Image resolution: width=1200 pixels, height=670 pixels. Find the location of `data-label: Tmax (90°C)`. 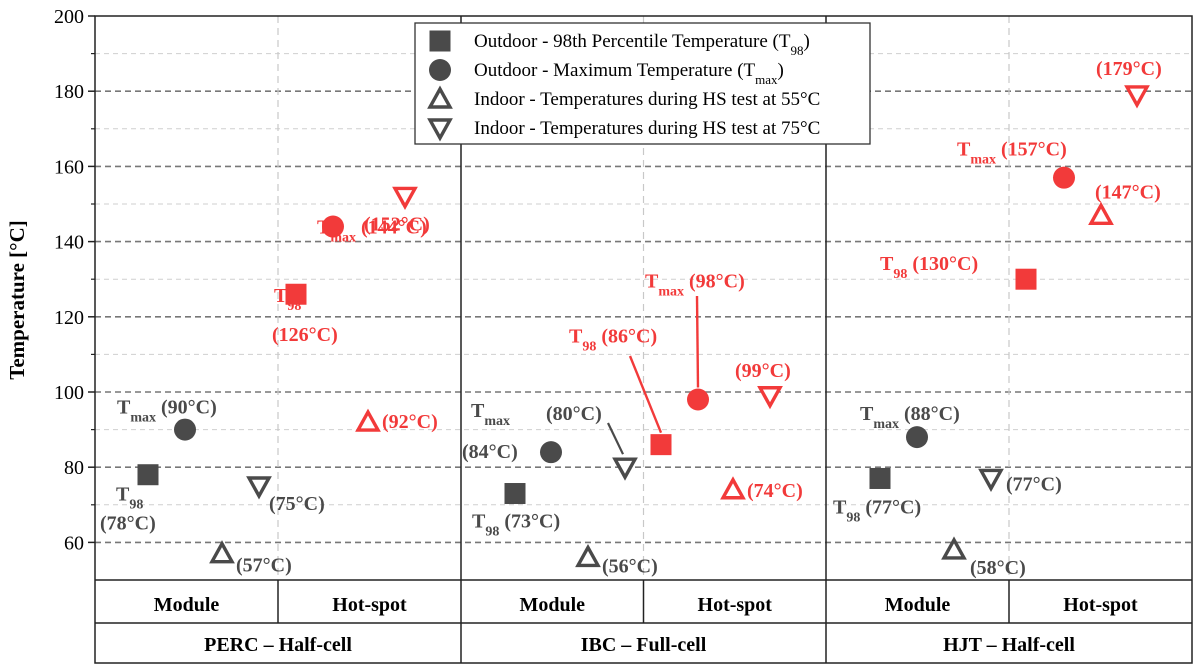

data-label: Tmax (90°C) is located at coordinates (167, 411).